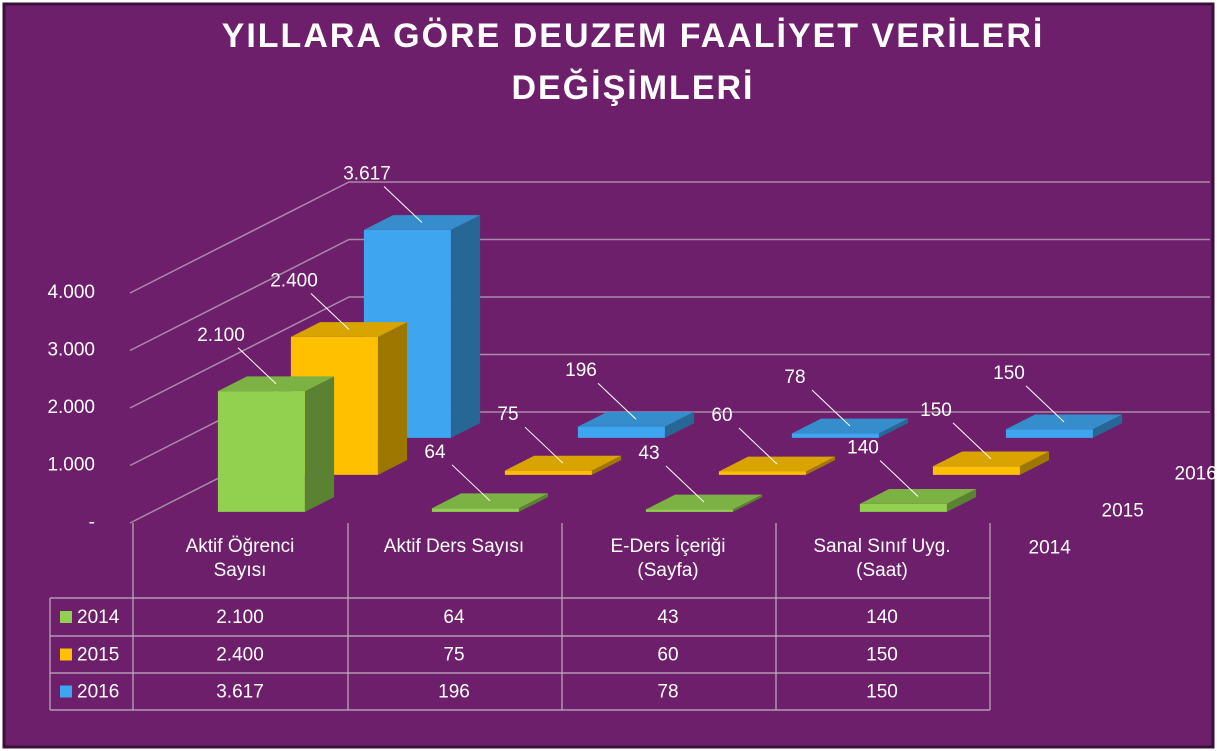 This screenshot has height=751, width=1217. I want to click on legend-label: 2016, so click(98, 692).